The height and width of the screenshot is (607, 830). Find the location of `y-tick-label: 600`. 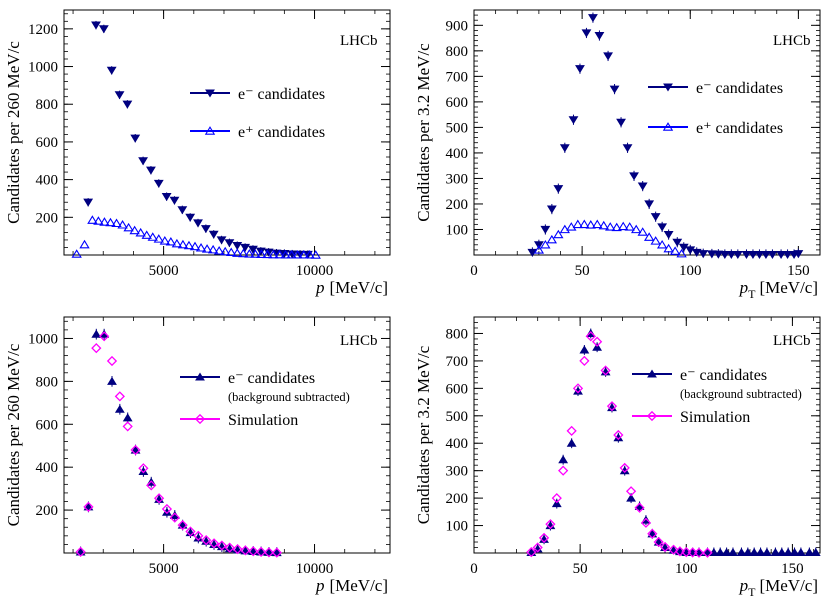

y-tick-label: 600 is located at coordinates (47, 425).